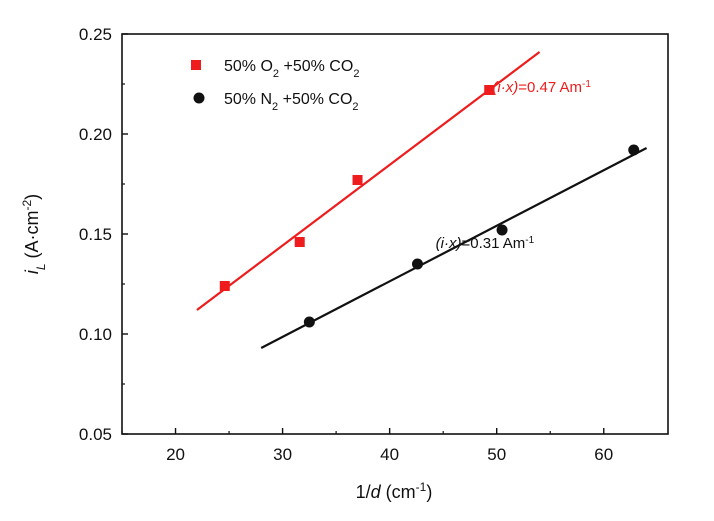  I want to click on legend-label-n2: 50% N2 +50% CO2, so click(291, 102).